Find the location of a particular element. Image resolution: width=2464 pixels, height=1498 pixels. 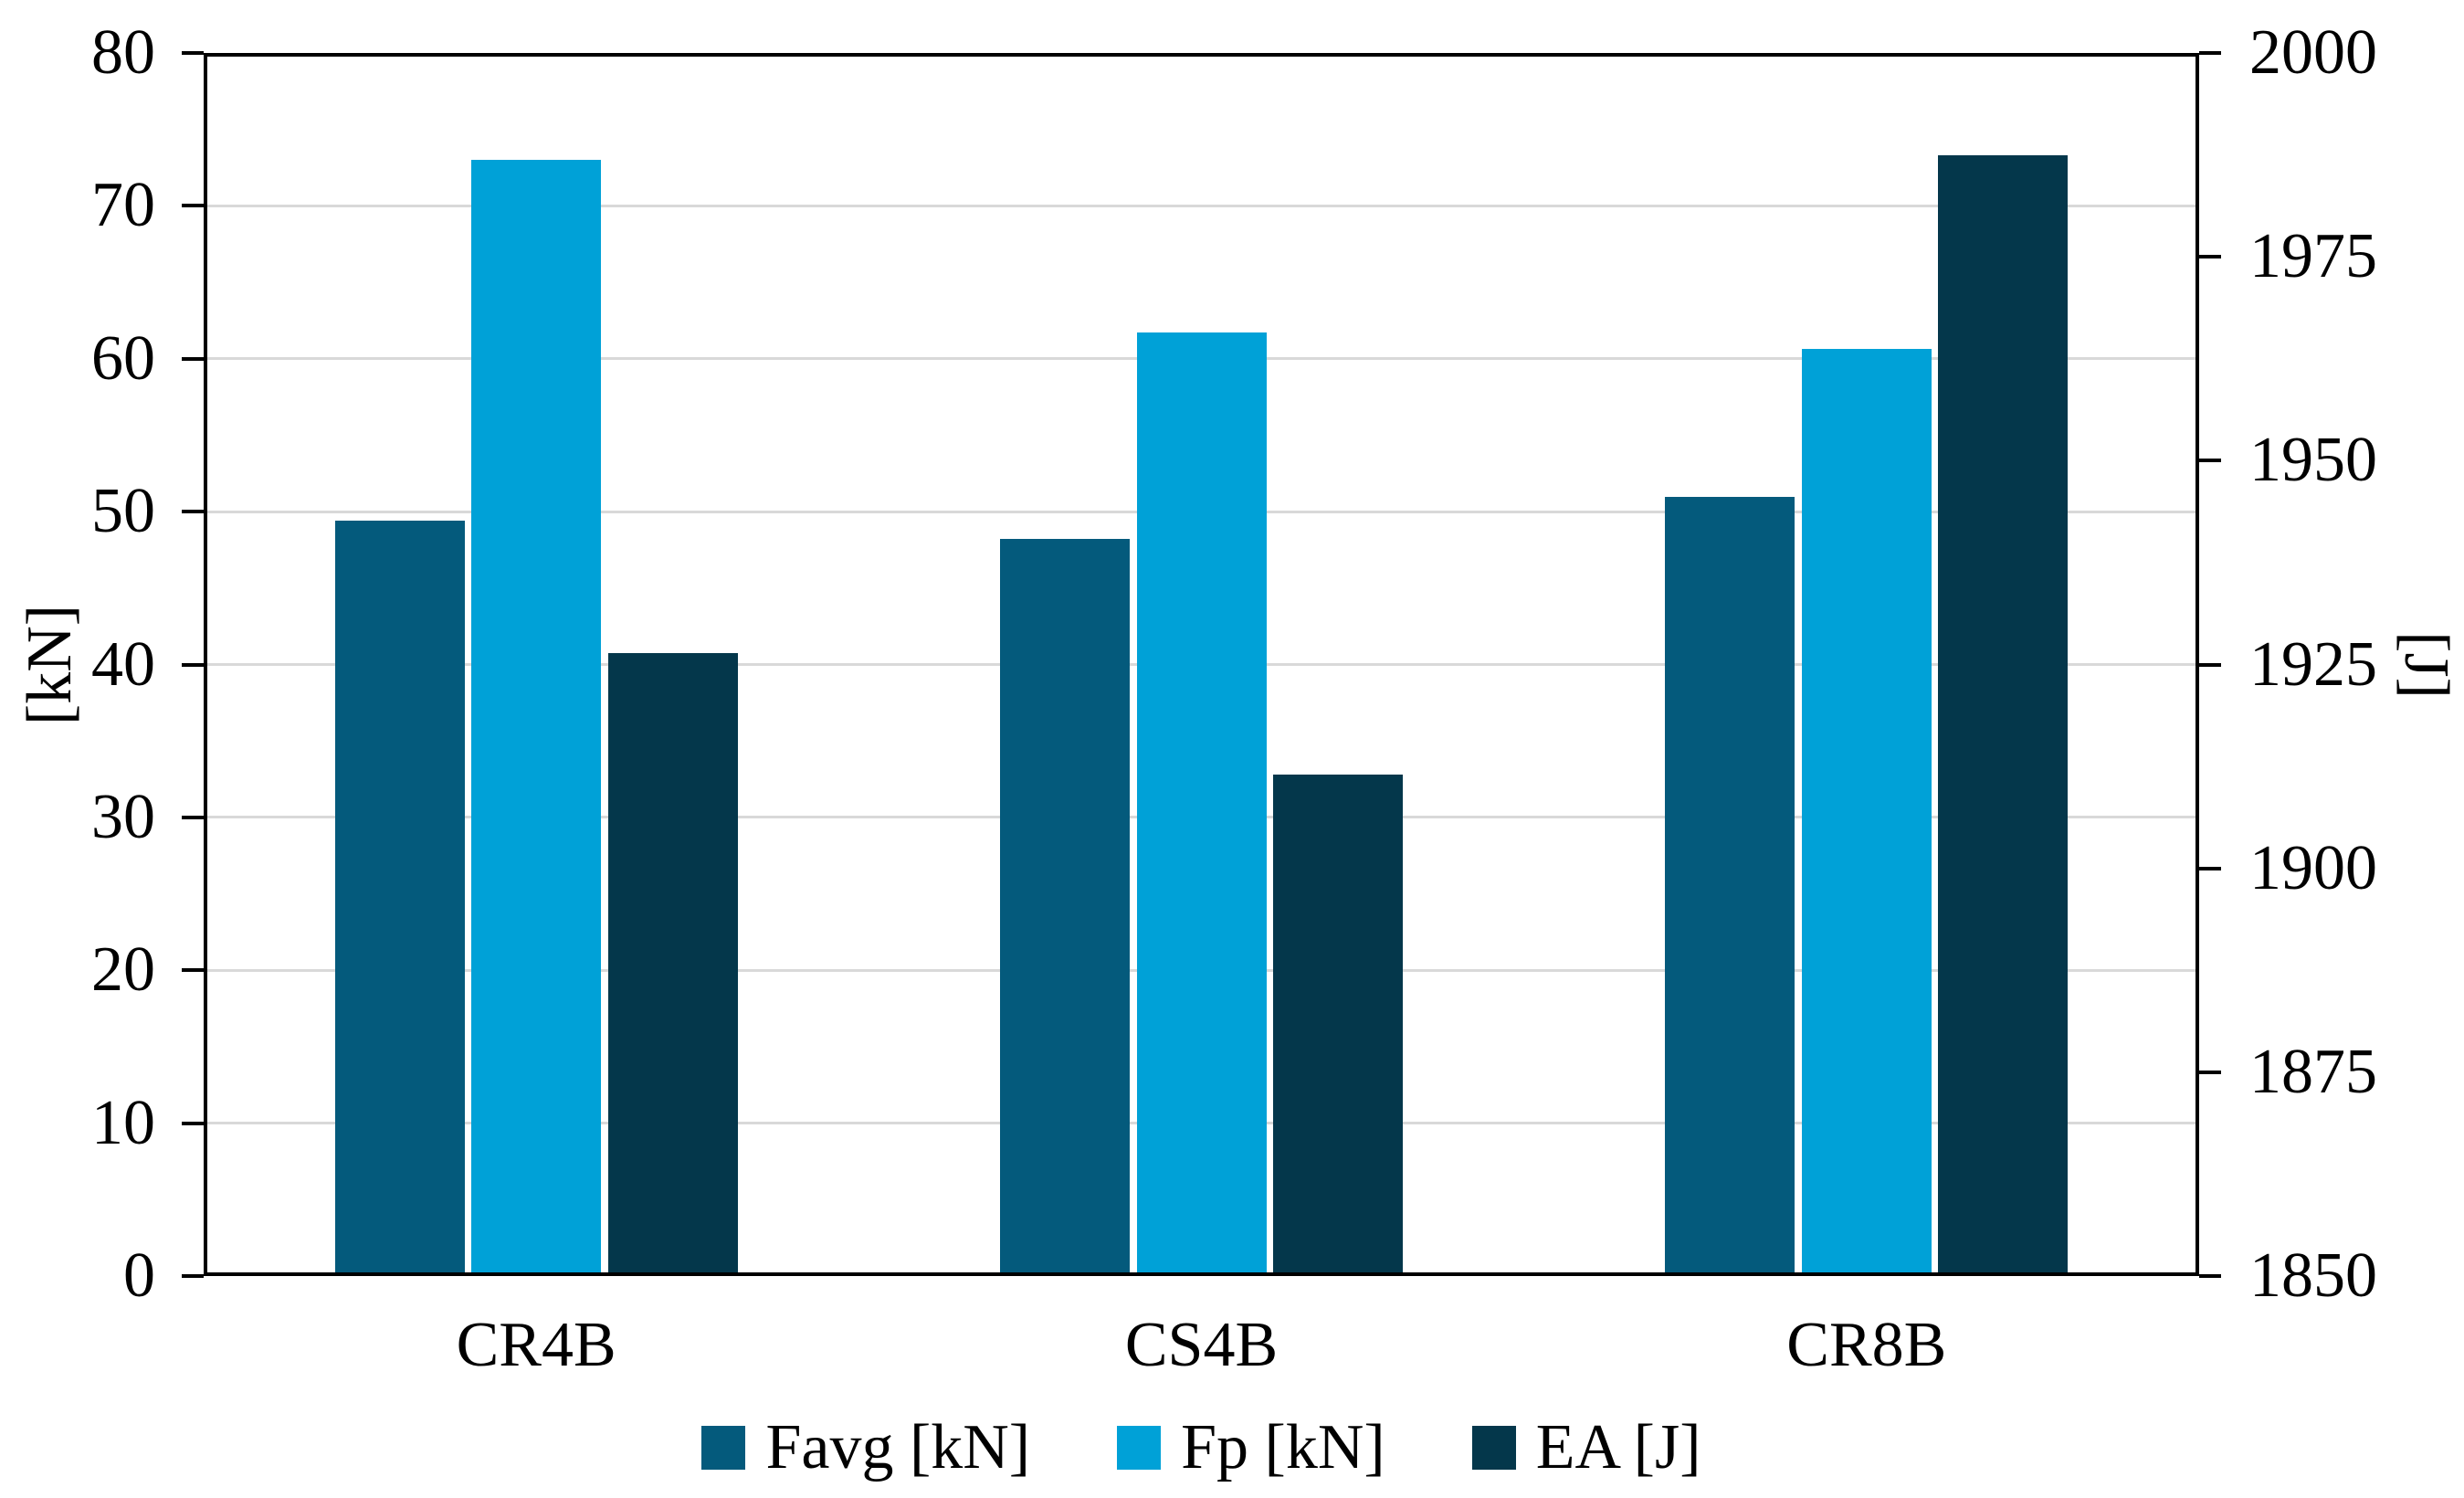

category-label-cs4b: CS4B is located at coordinates (1201, 1345).